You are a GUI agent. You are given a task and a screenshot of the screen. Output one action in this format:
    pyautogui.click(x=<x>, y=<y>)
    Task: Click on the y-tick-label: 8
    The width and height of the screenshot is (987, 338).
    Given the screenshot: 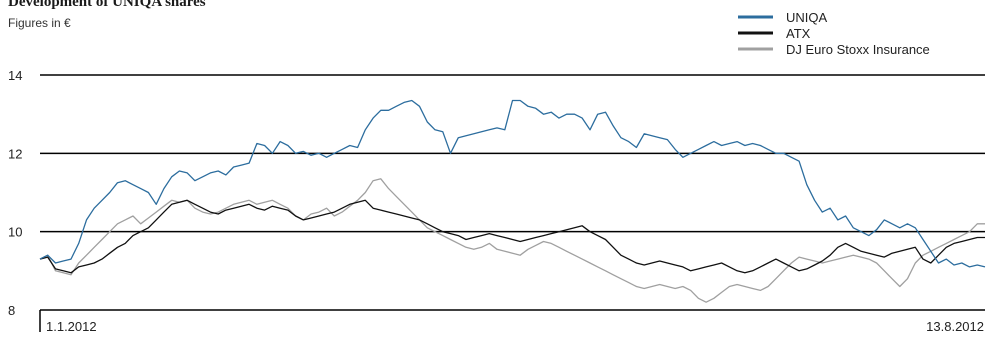 What is the action you would take?
    pyautogui.click(x=11, y=310)
    